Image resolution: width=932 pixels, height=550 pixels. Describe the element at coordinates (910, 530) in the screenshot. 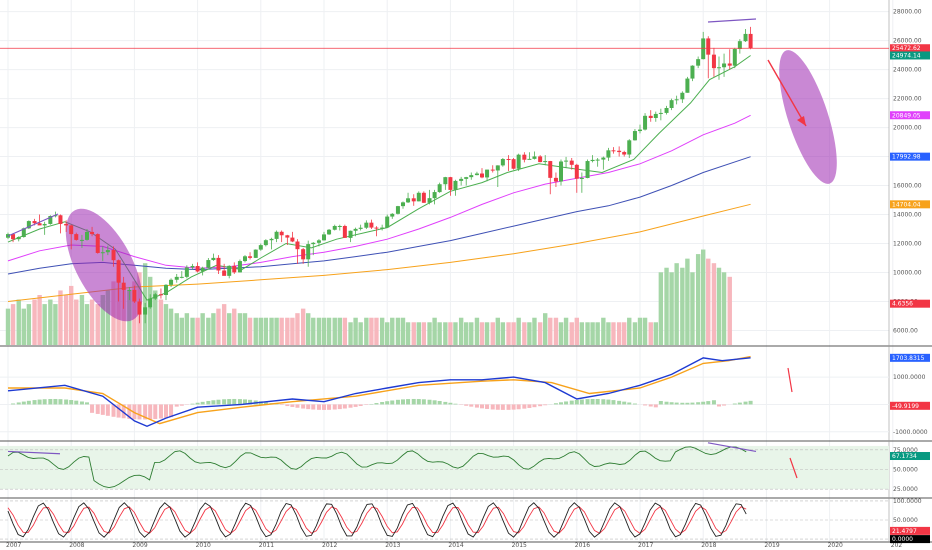

I see `price-badge` at that location.